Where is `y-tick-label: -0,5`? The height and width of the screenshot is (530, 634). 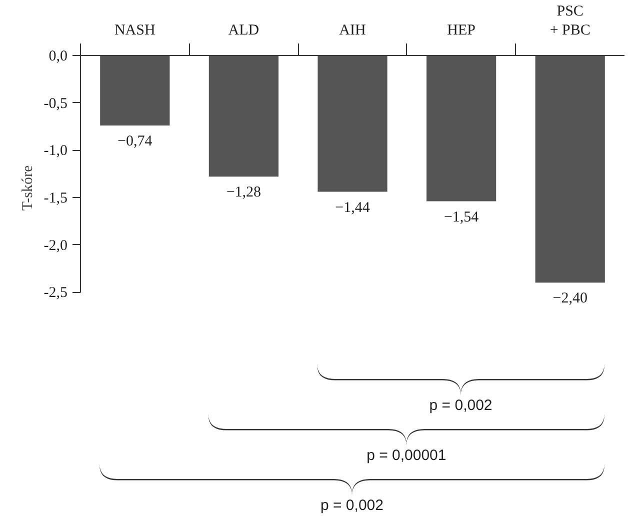 y-tick-label: -0,5 is located at coordinates (56, 104).